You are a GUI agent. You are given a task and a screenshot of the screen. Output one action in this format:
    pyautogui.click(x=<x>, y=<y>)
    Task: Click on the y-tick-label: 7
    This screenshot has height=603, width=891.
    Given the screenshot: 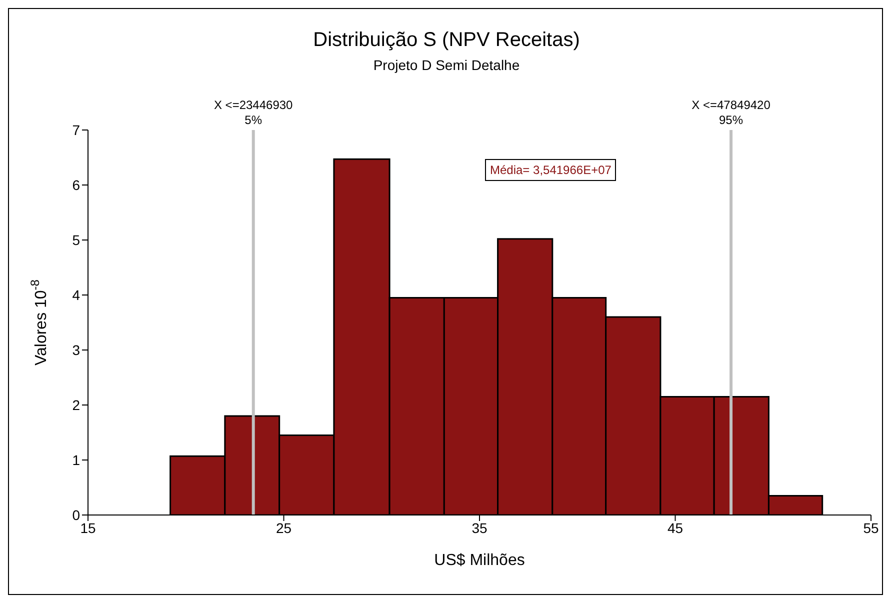 What is the action you would take?
    pyautogui.click(x=76, y=130)
    